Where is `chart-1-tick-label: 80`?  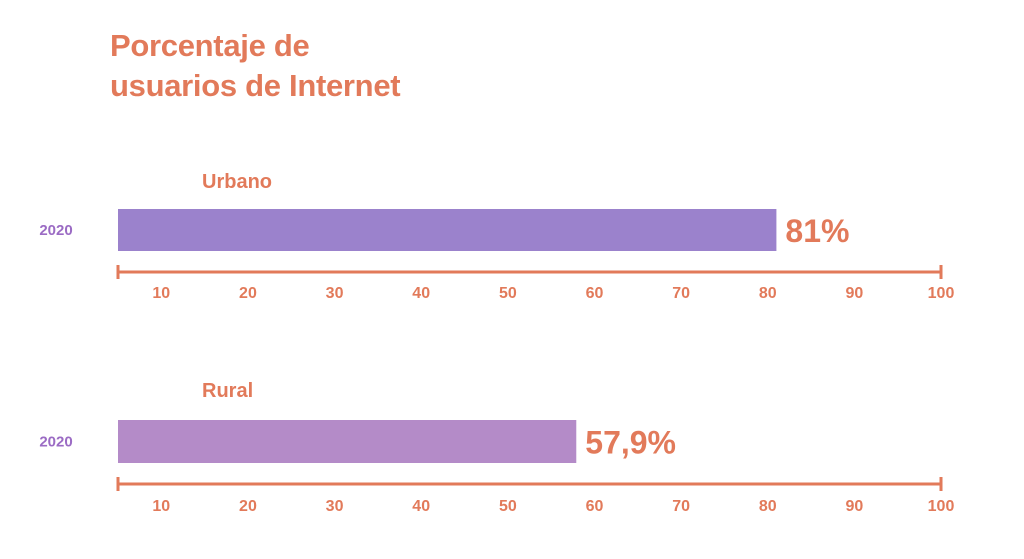
chart-1-tick-label: 80 is located at coordinates (768, 506).